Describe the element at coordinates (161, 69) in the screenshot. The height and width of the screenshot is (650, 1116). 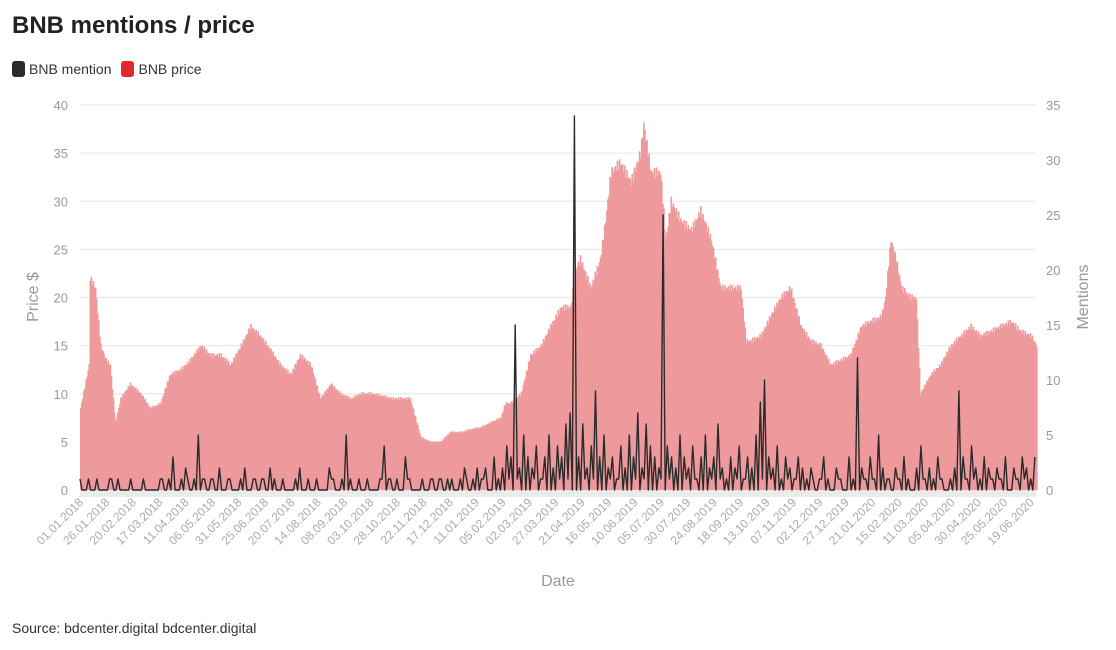
I see `legend-item-price: BNB price` at that location.